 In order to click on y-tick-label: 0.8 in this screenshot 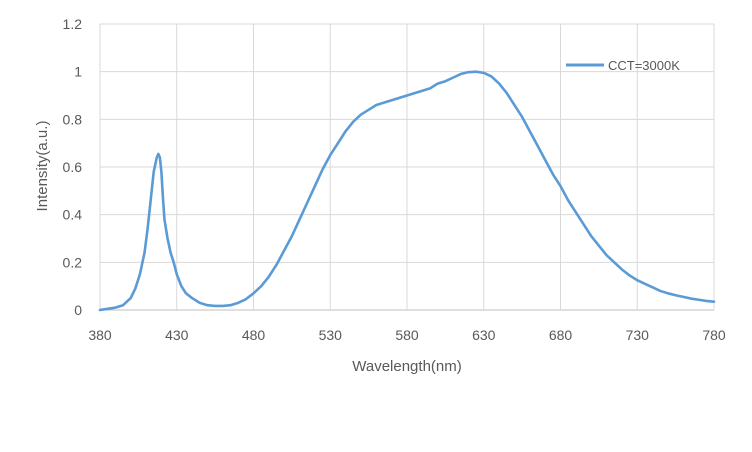, I will do `click(73, 119)`.